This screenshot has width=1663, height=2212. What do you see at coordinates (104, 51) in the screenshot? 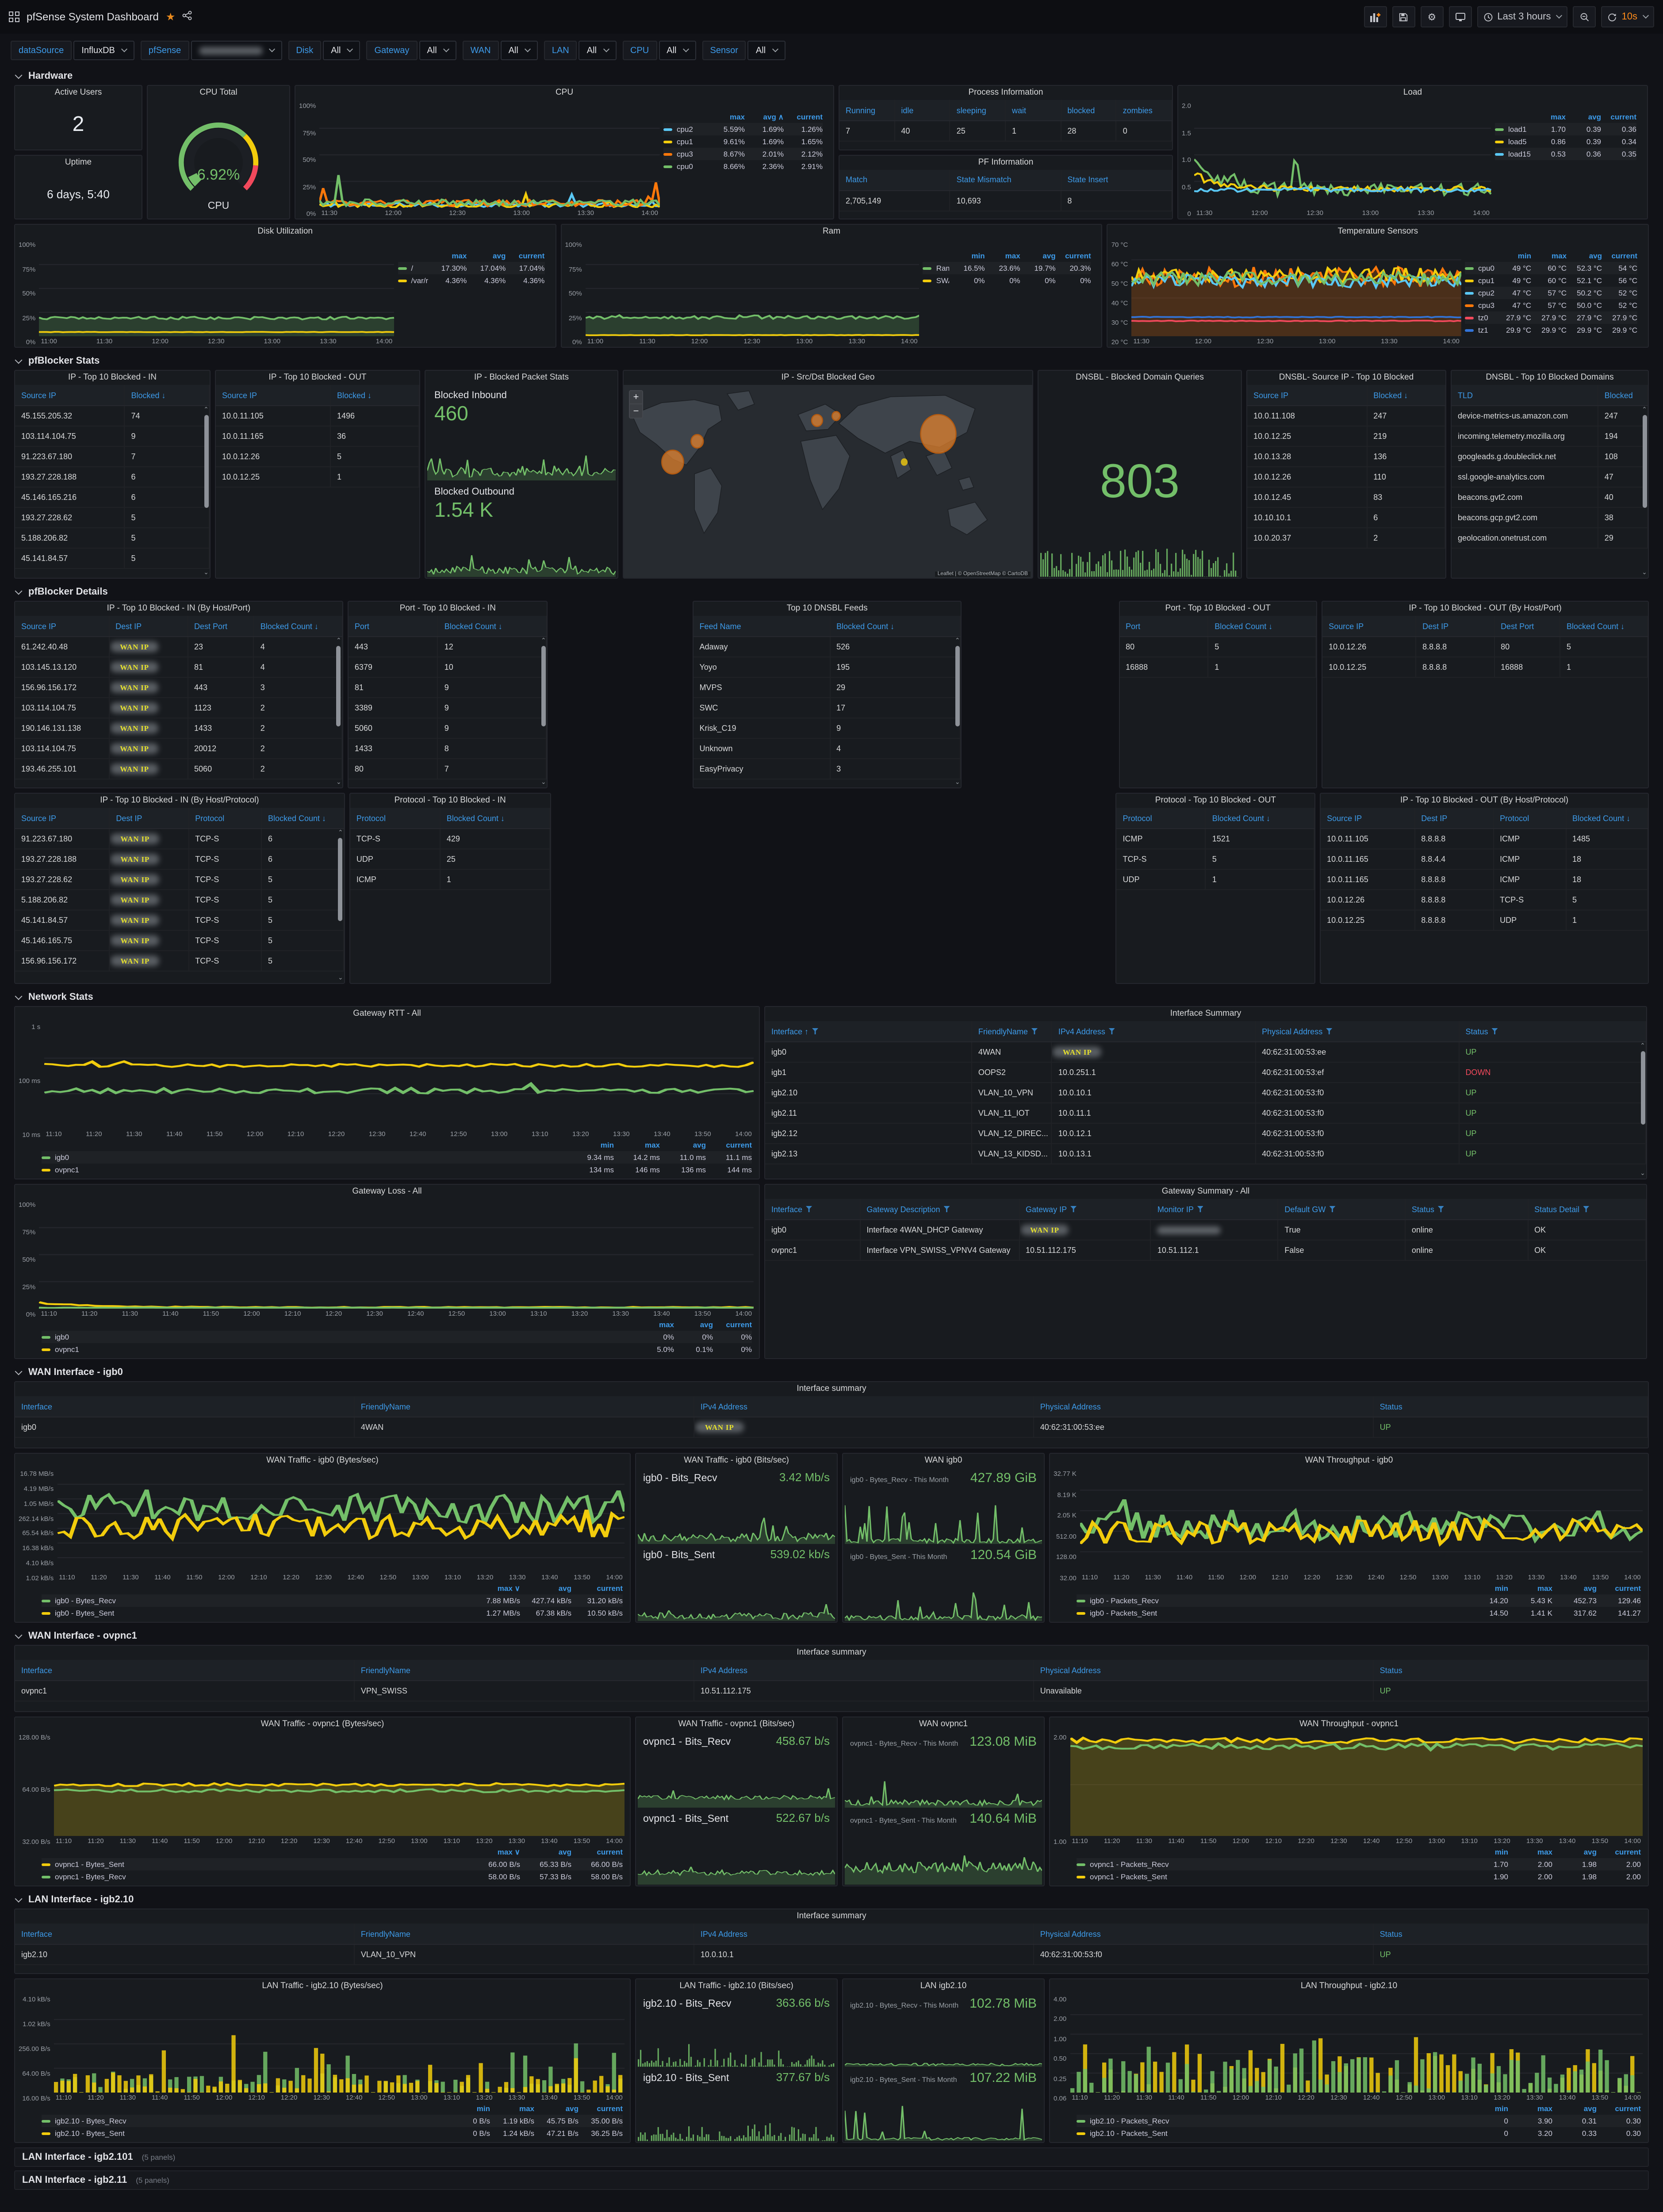
I see `variable-select: InfluxDB` at bounding box center [104, 51].